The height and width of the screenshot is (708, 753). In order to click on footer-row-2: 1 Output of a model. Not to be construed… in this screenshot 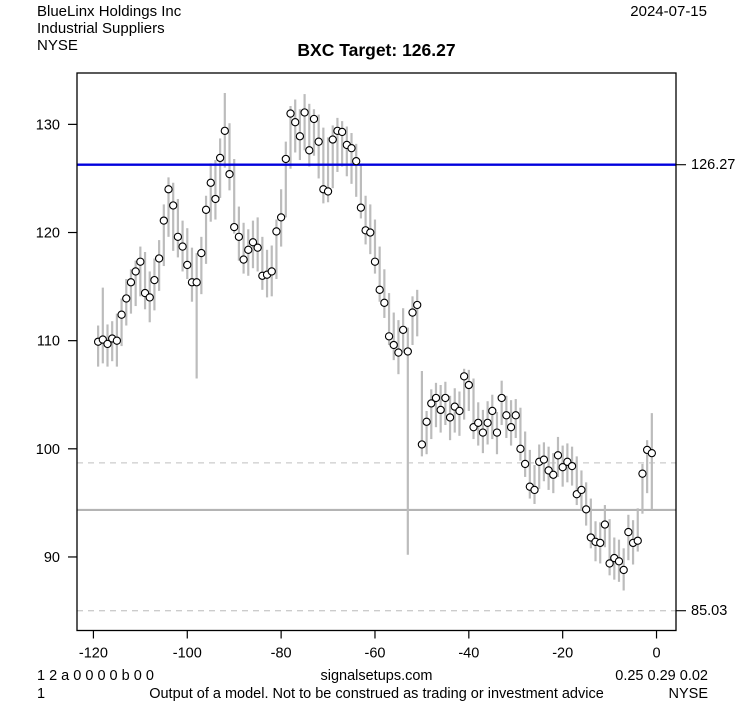, I will do `click(376, 694)`.